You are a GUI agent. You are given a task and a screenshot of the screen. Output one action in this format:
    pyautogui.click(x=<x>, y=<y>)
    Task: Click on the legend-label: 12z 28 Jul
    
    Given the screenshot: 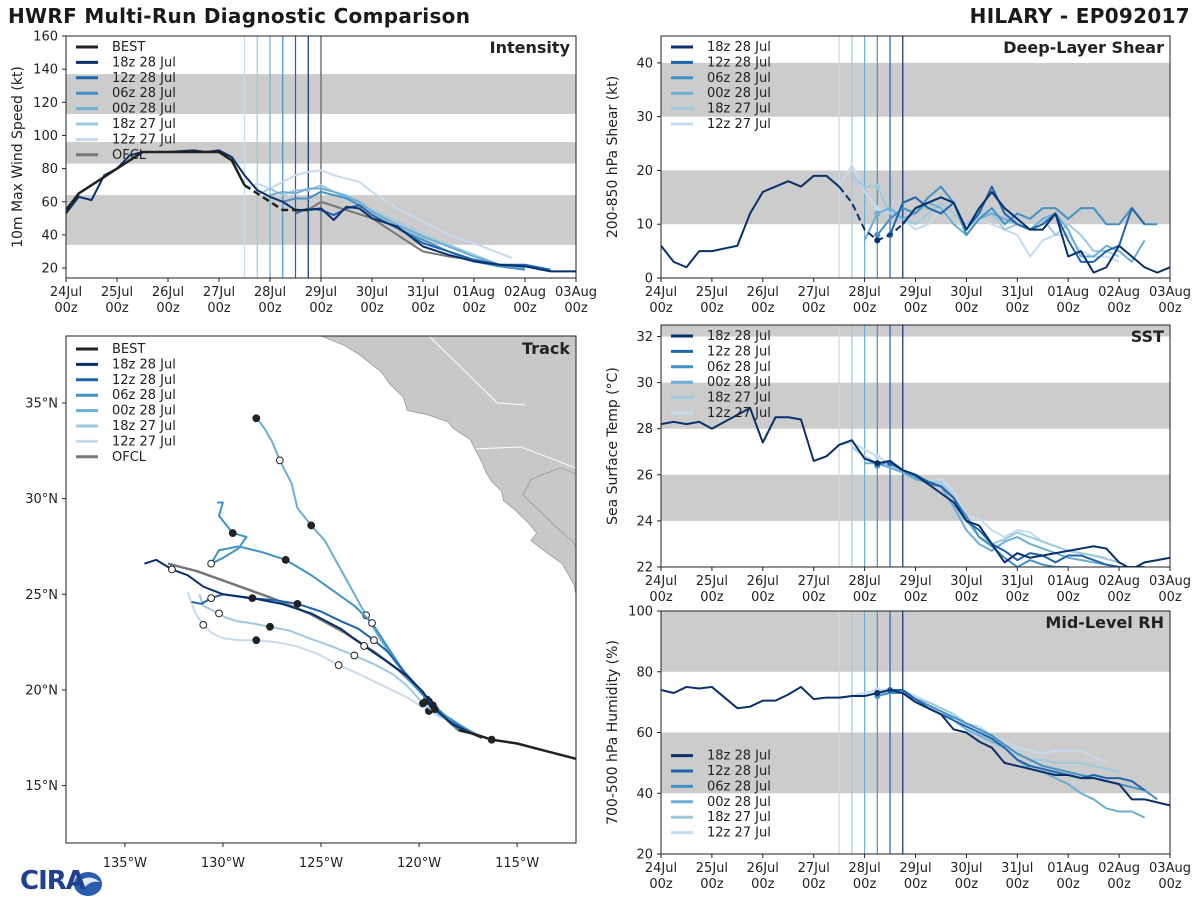 What is the action you would take?
    pyautogui.click(x=144, y=380)
    